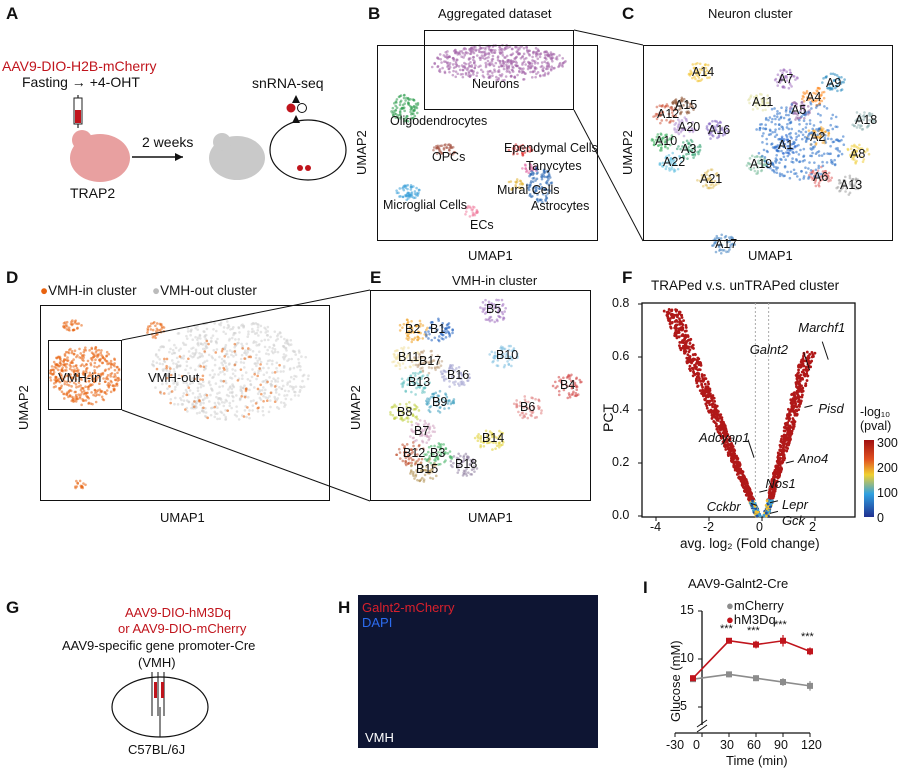 The width and height of the screenshot is (900, 771). Describe the element at coordinates (78, 116) in the screenshot. I see `syringe-fill` at that location.